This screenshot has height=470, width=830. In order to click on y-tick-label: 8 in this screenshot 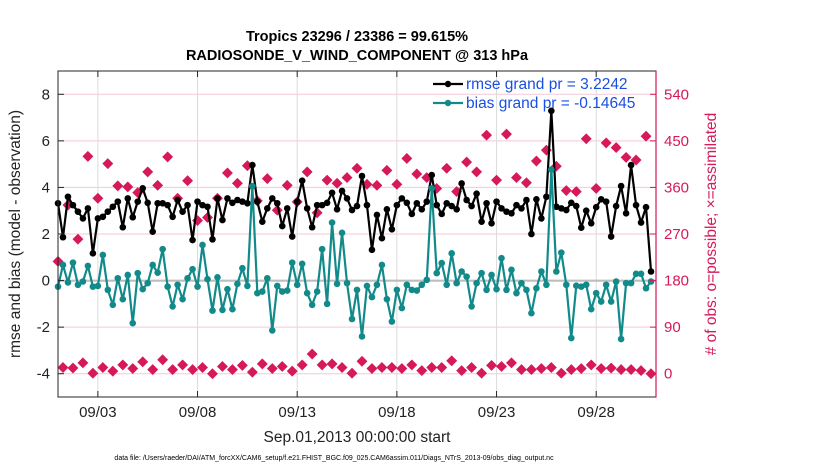, I will do `click(46, 94)`.